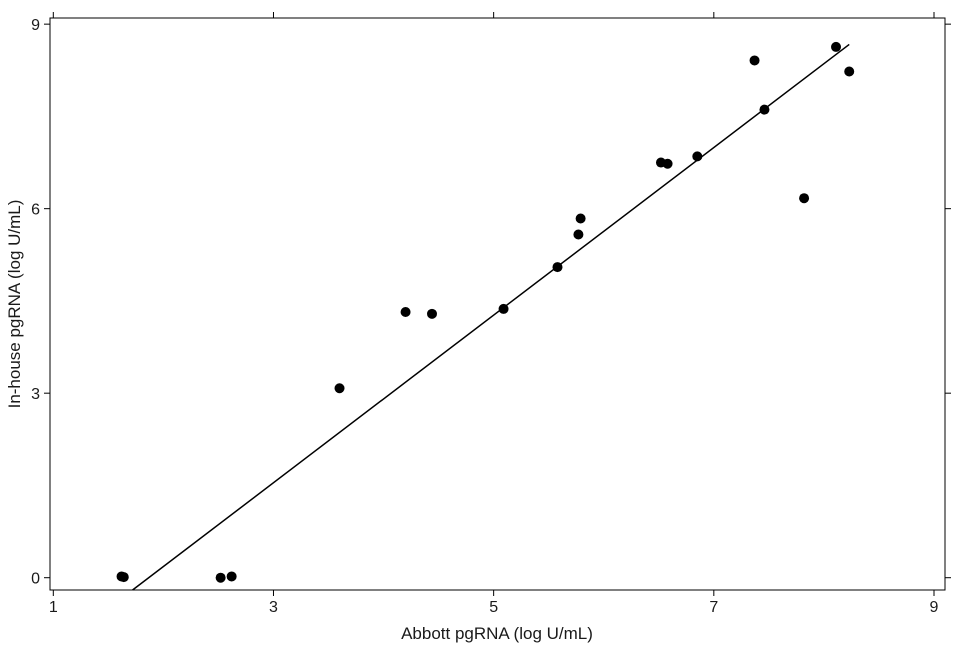 This screenshot has height=650, width=968. Describe the element at coordinates (35, 210) in the screenshot. I see `y-tick-label: 6` at that location.